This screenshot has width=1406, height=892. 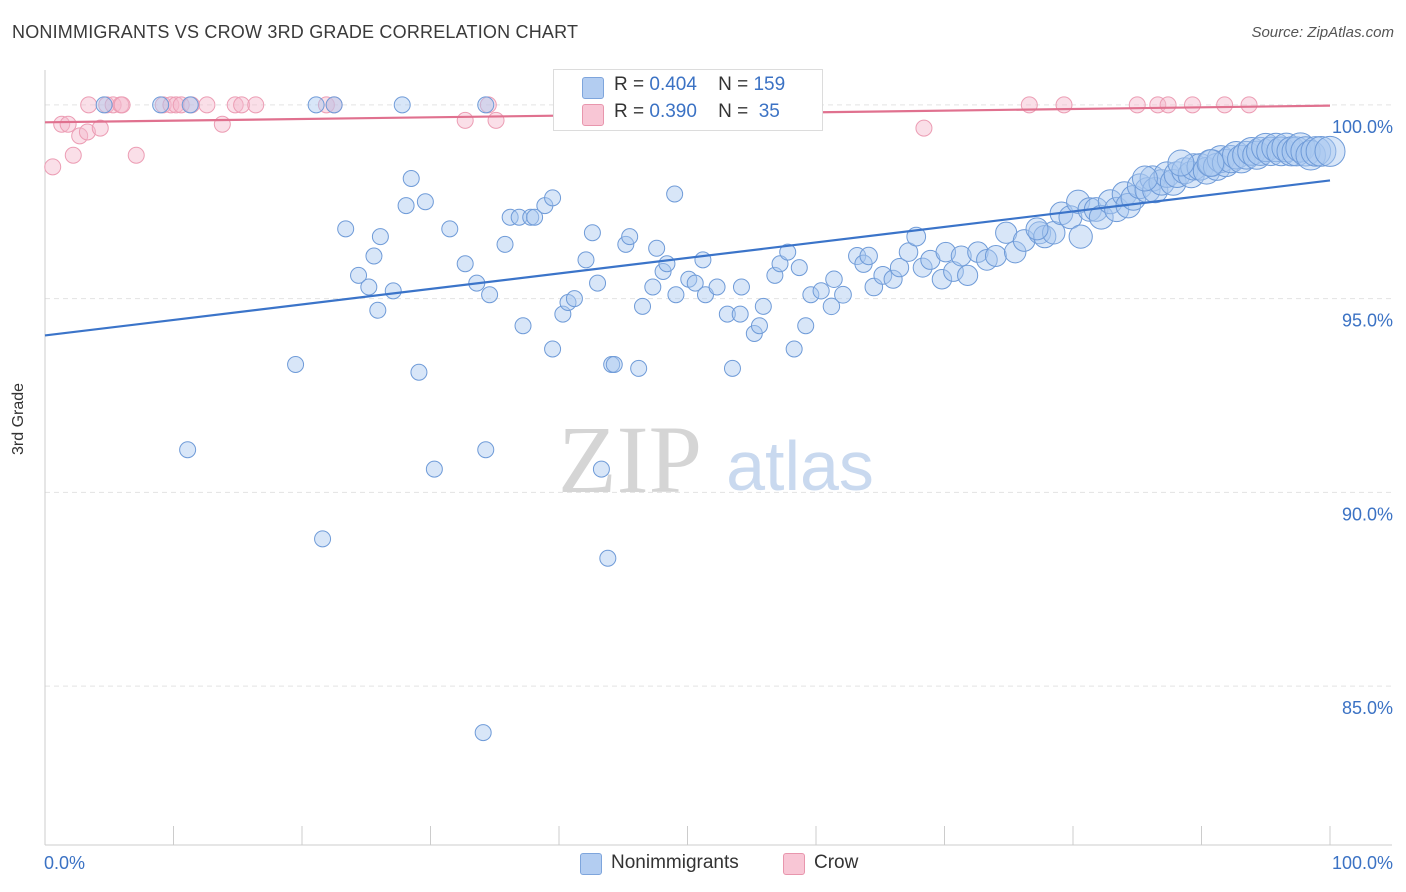 What do you see at coordinates (630, 459) in the screenshot?
I see `watermark-zip: ZIP` at bounding box center [630, 459].